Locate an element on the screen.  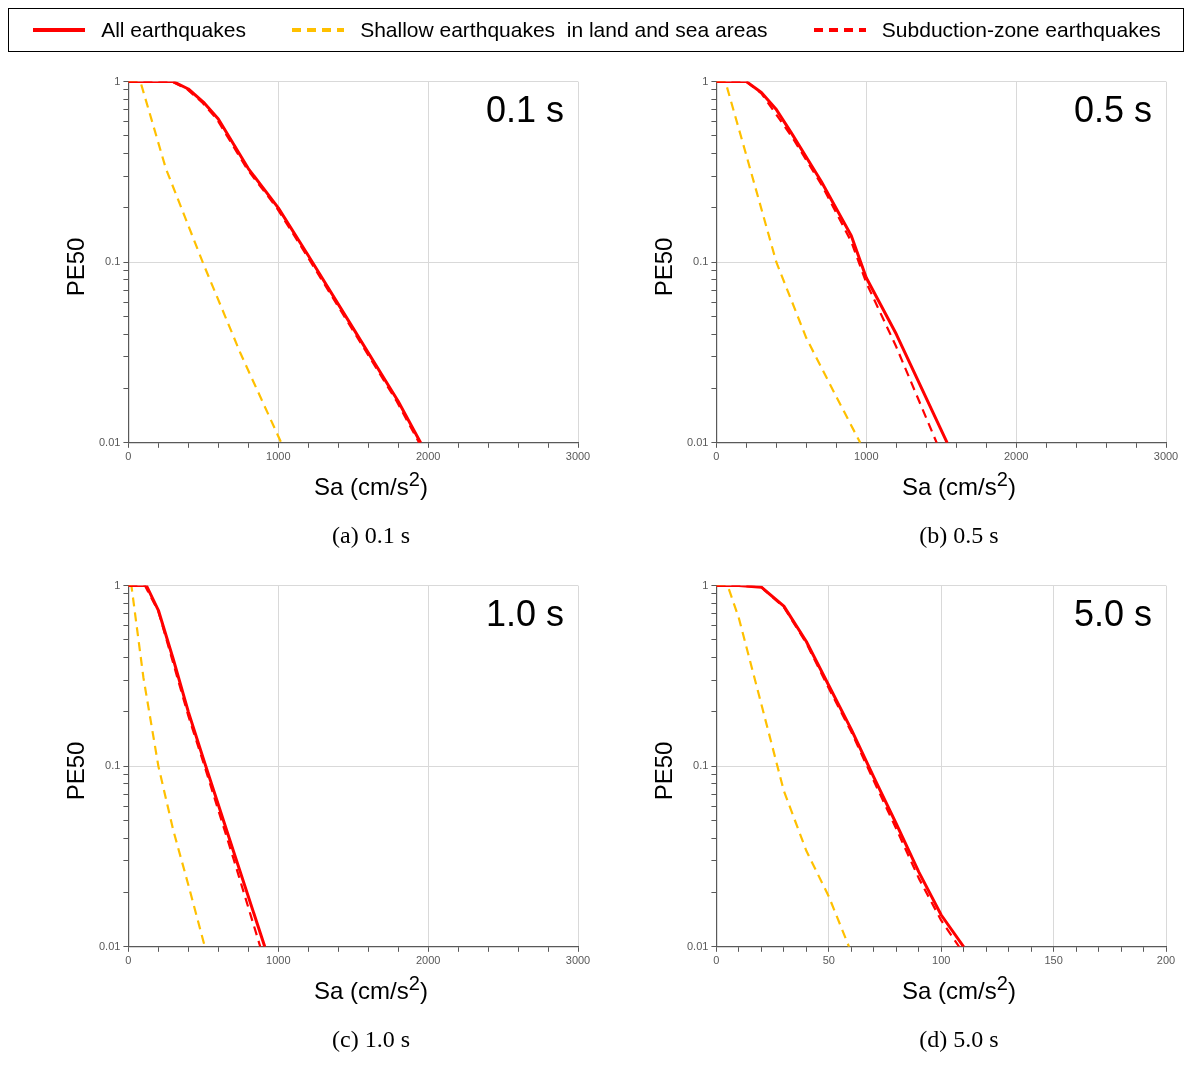
legend-label: All earthquakes is located at coordinates (173, 30).